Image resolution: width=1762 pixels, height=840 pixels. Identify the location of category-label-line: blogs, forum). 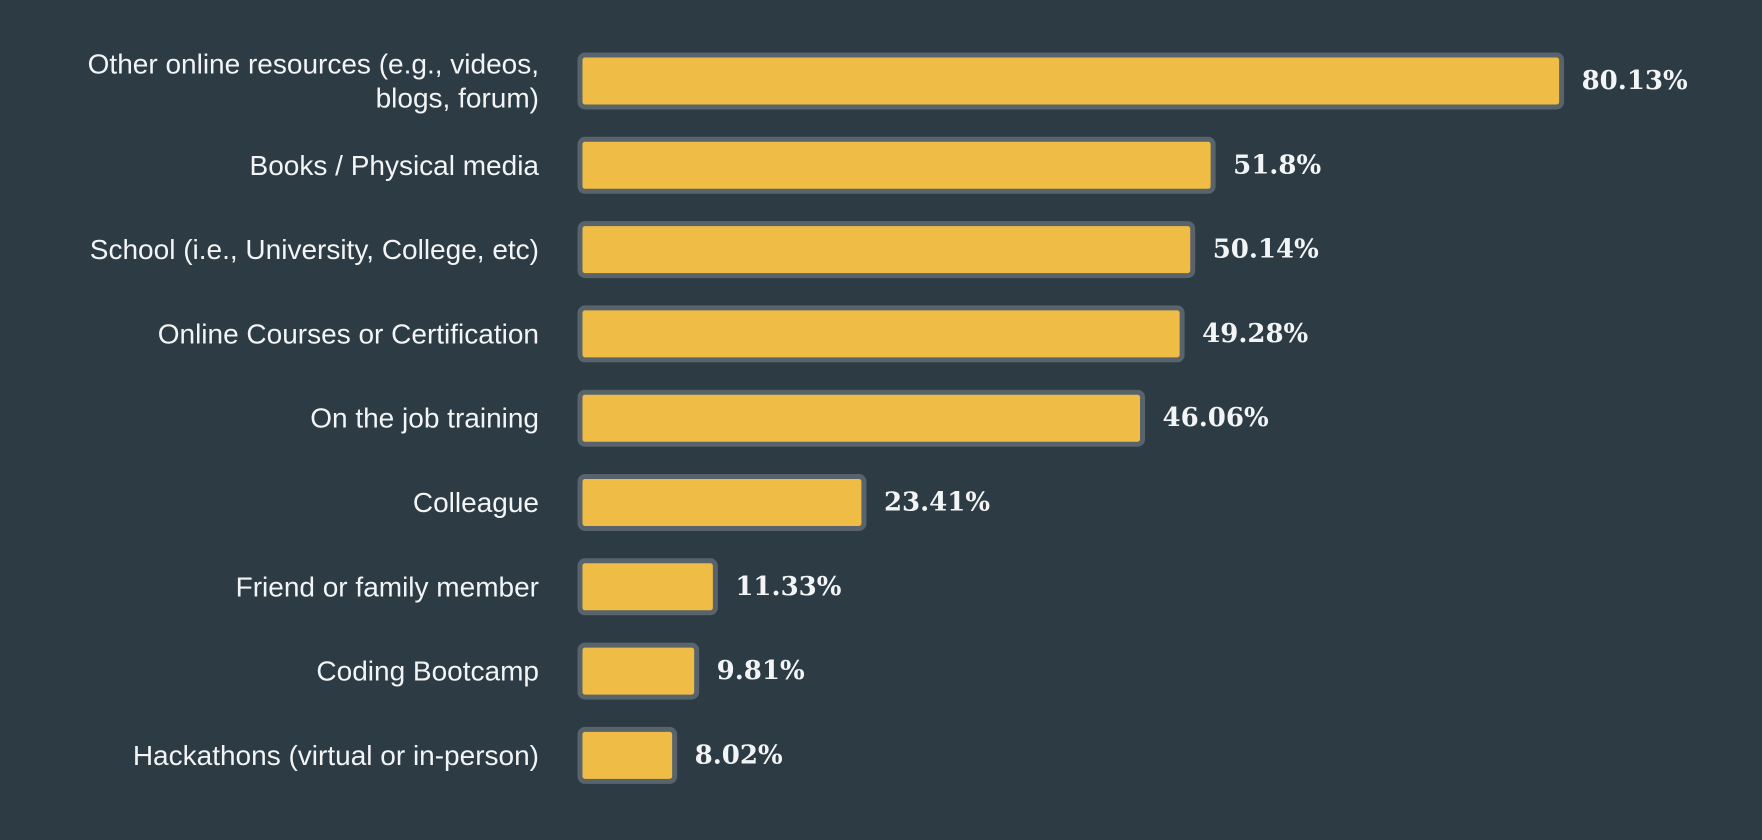
(457, 98).